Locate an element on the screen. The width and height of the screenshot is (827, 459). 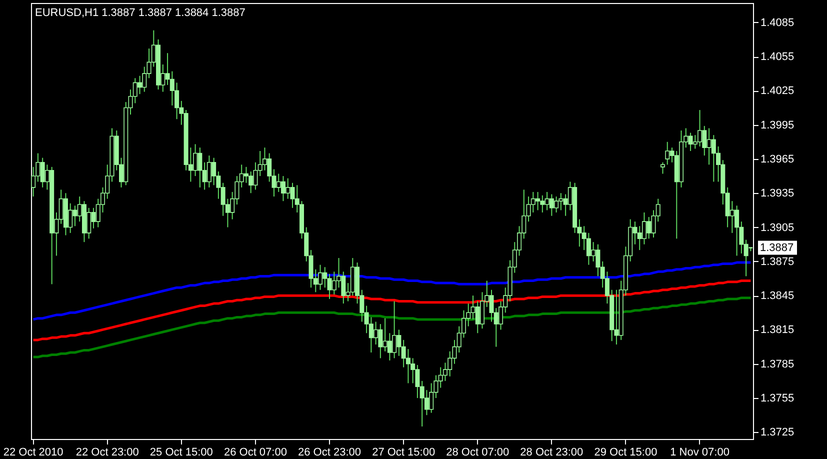
y-tick-label: 1.3785 is located at coordinates (777, 364).